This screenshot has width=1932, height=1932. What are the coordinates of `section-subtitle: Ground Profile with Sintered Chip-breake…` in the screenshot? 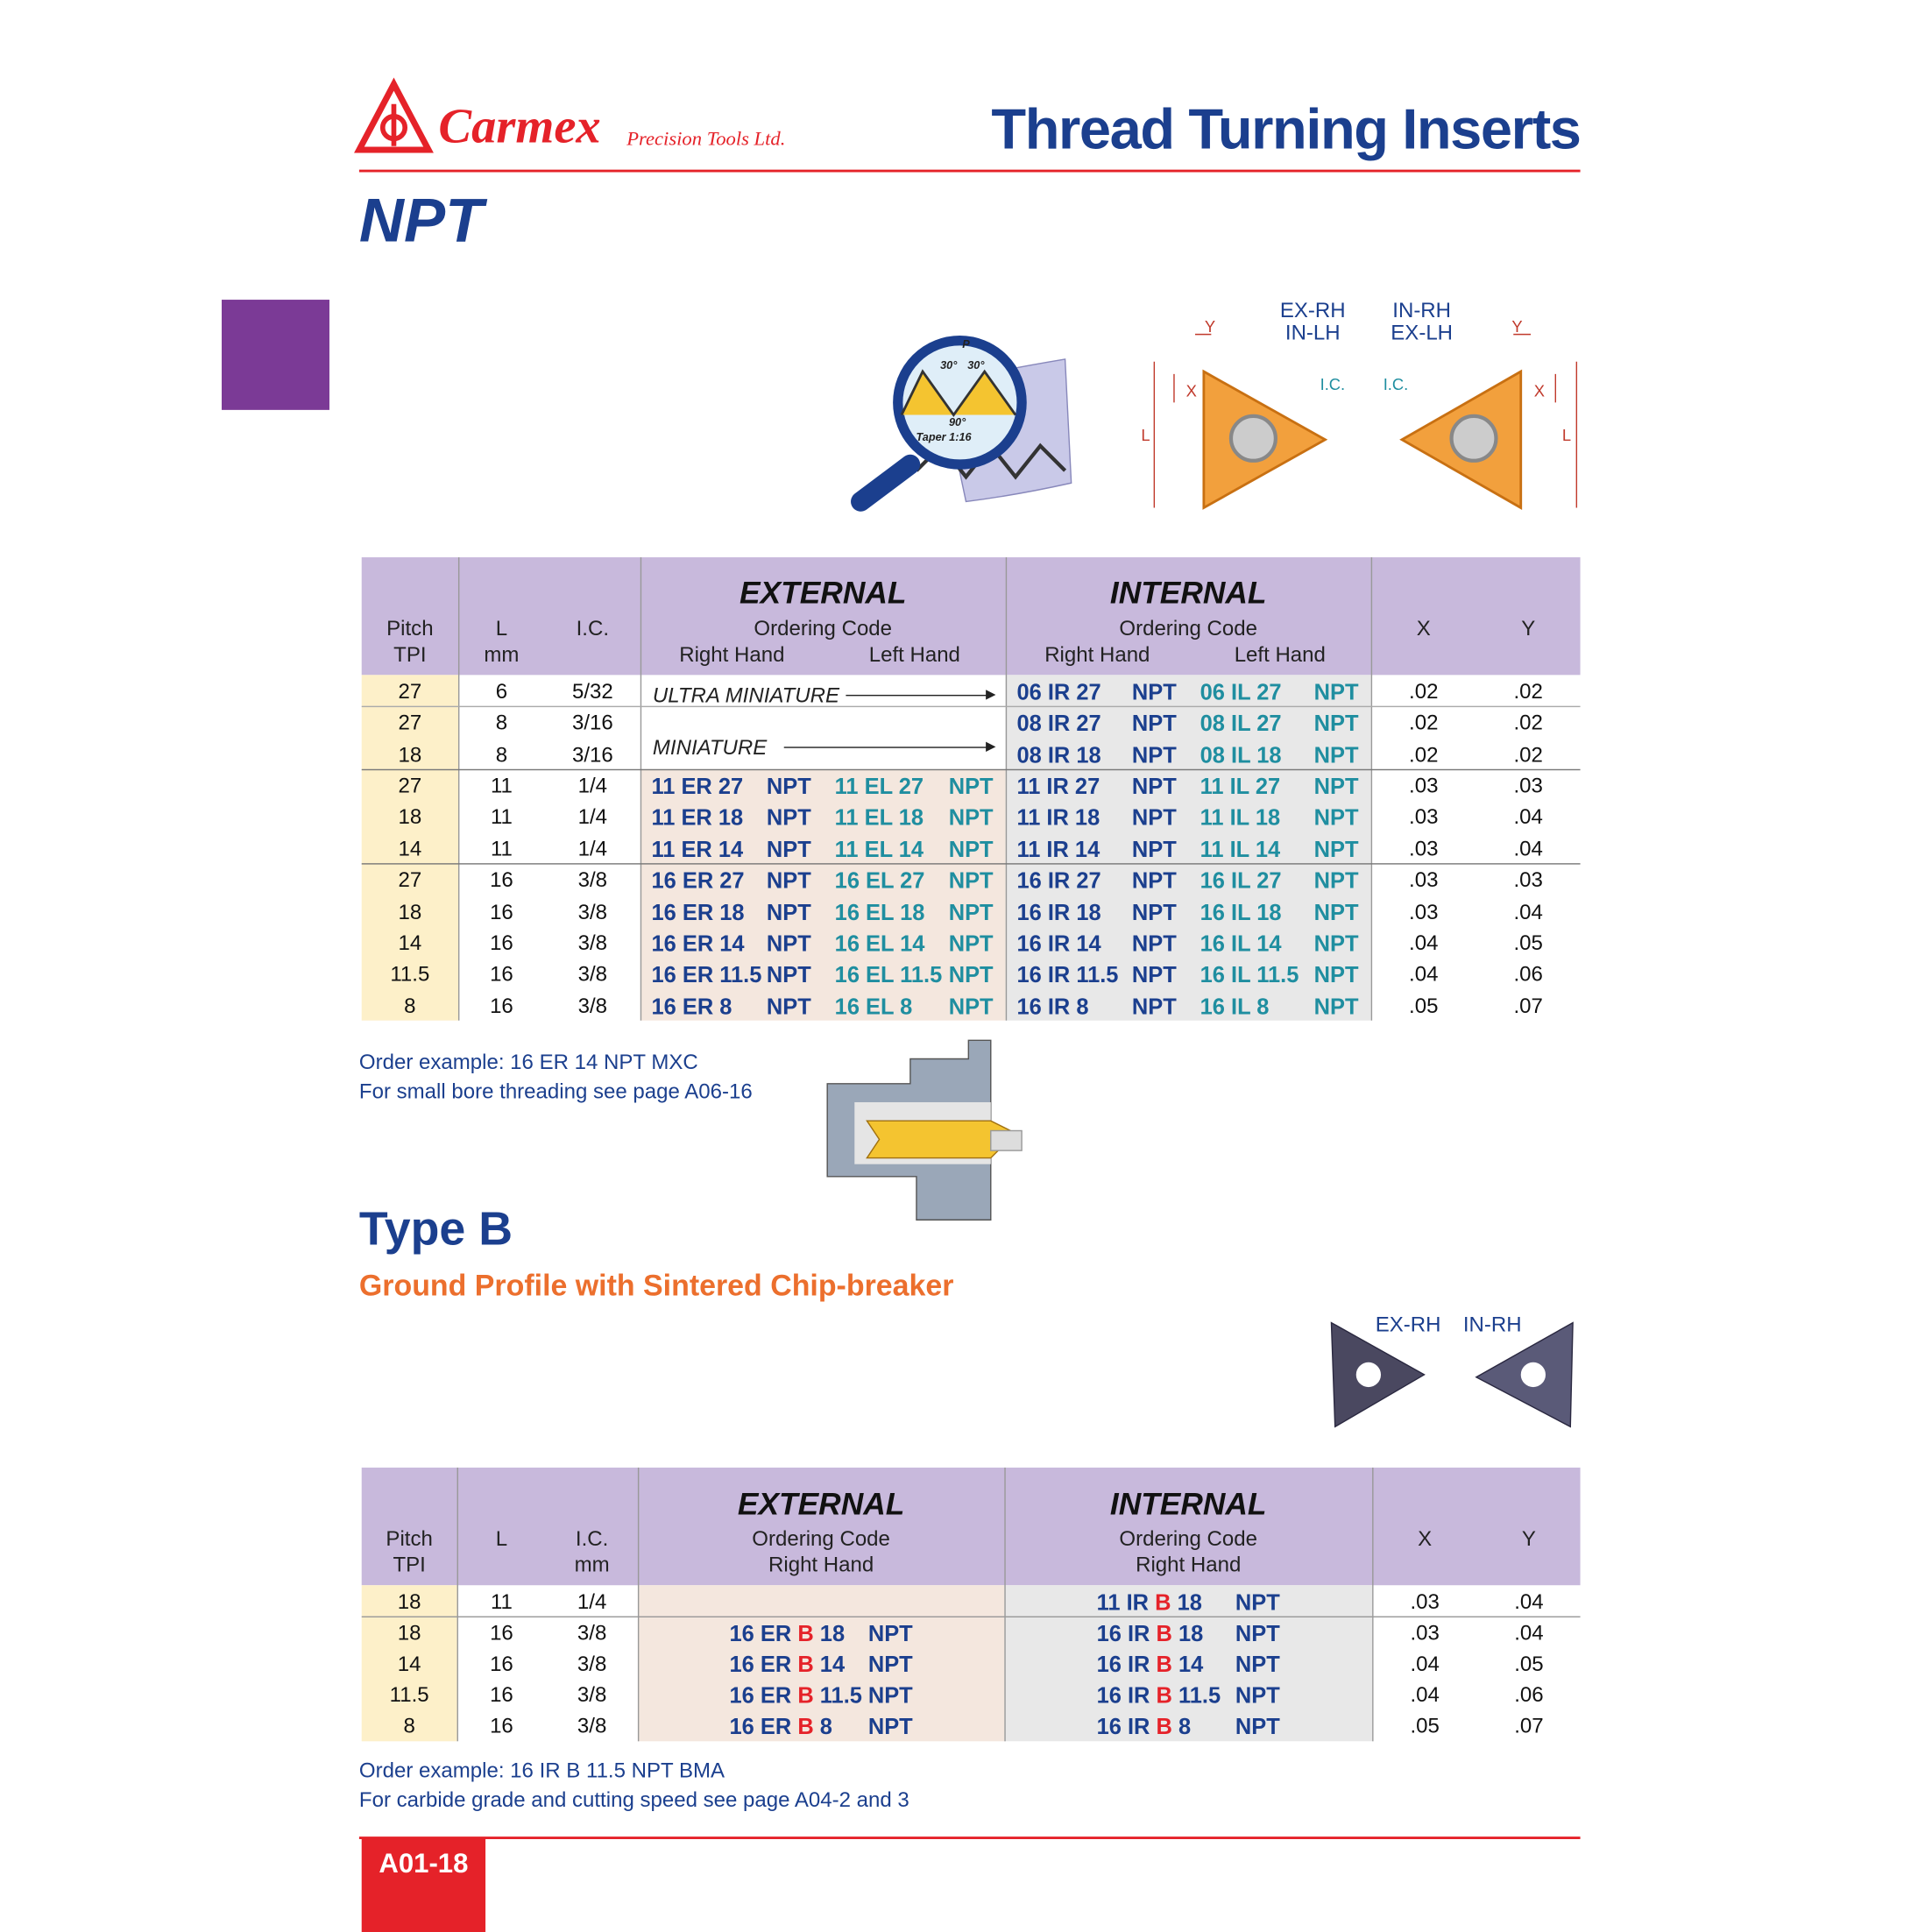 It's located at (656, 1286).